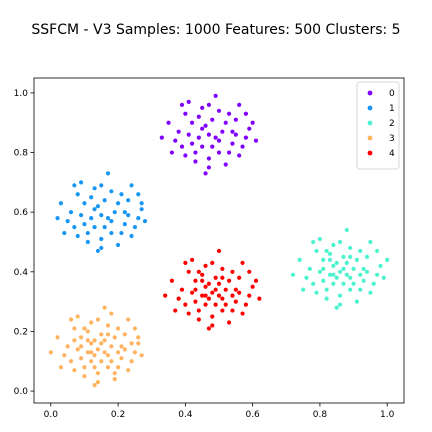 The width and height of the screenshot is (432, 432). I want to click on legend-label: 2, so click(392, 124).